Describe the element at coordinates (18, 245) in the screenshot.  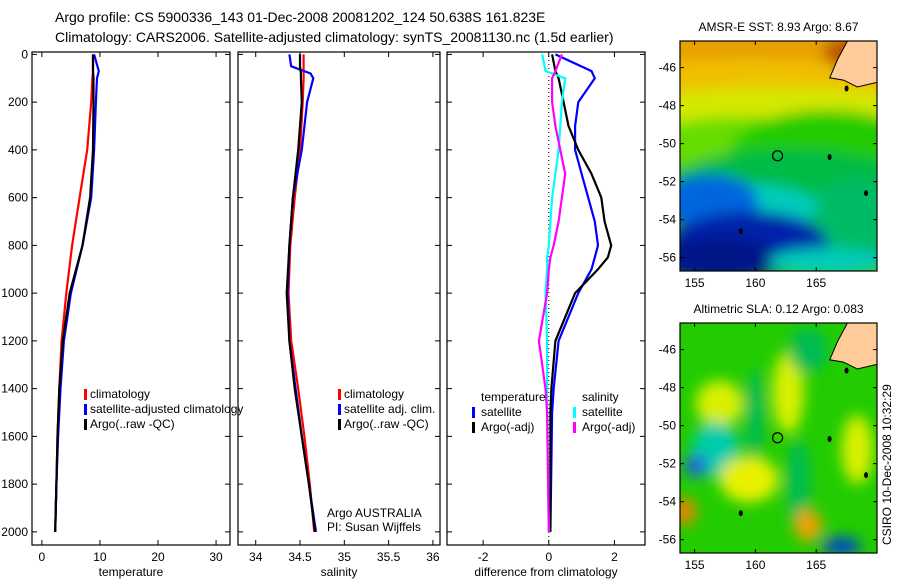
I see `y-tick-label: 800` at that location.